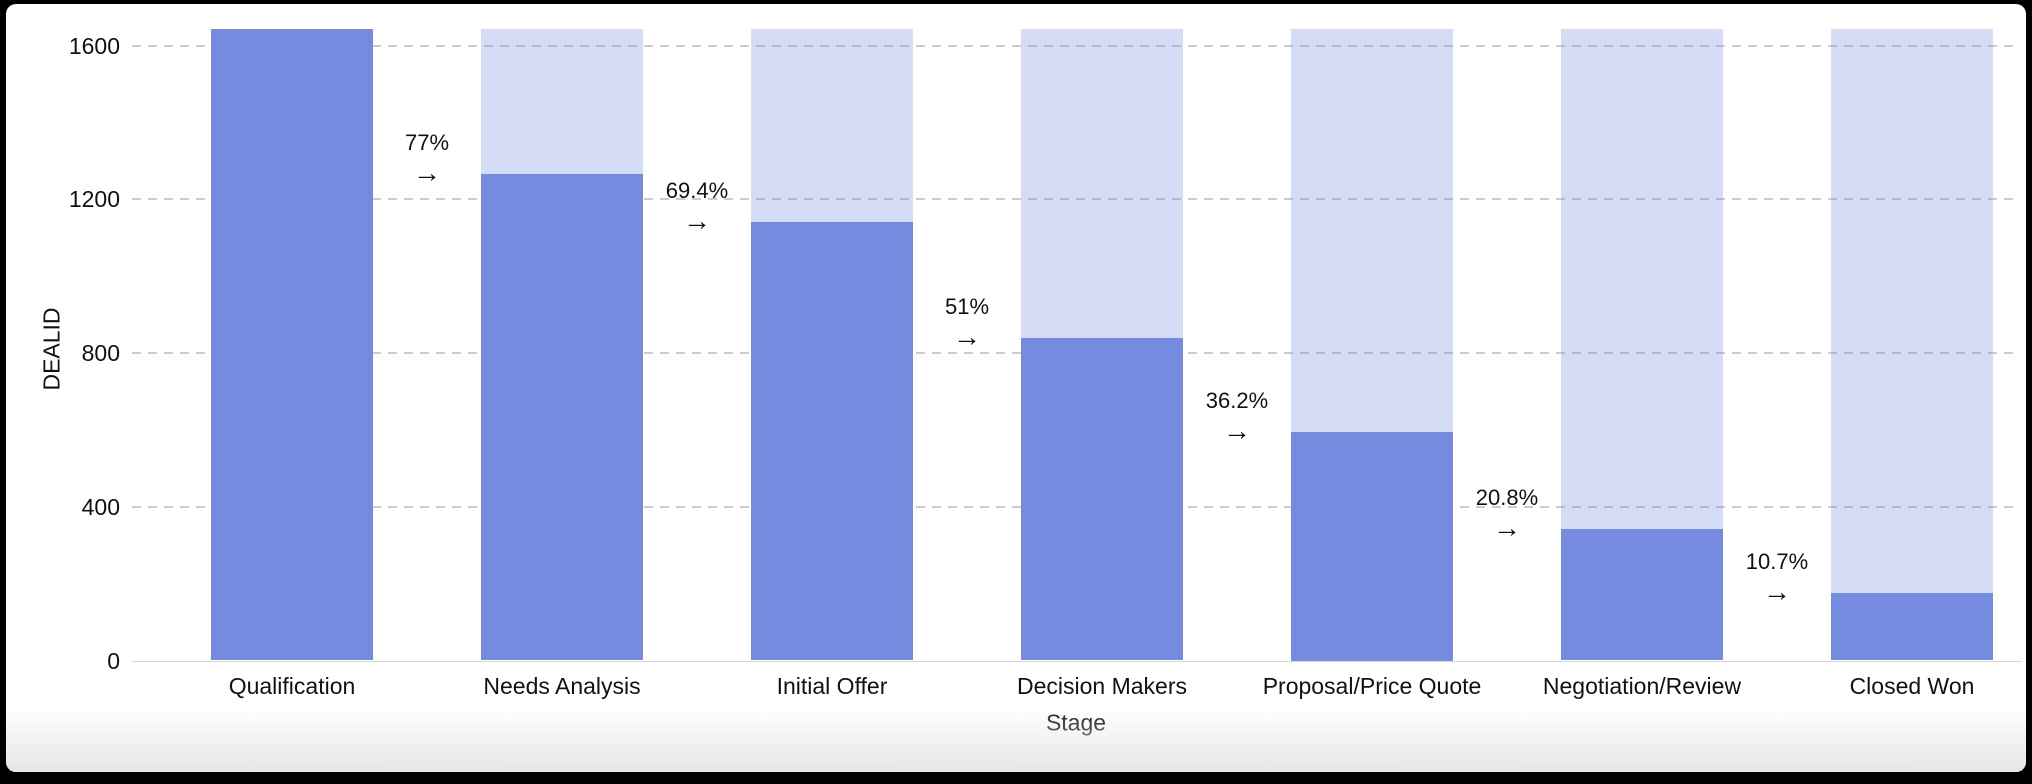  What do you see at coordinates (100, 506) in the screenshot?
I see `y-tick-label-400: 400` at bounding box center [100, 506].